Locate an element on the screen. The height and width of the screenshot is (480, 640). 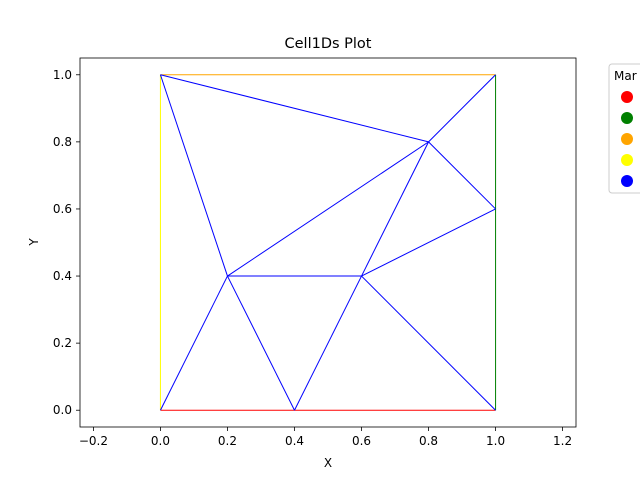
x-tick-label: 1.0 is located at coordinates (495, 441).